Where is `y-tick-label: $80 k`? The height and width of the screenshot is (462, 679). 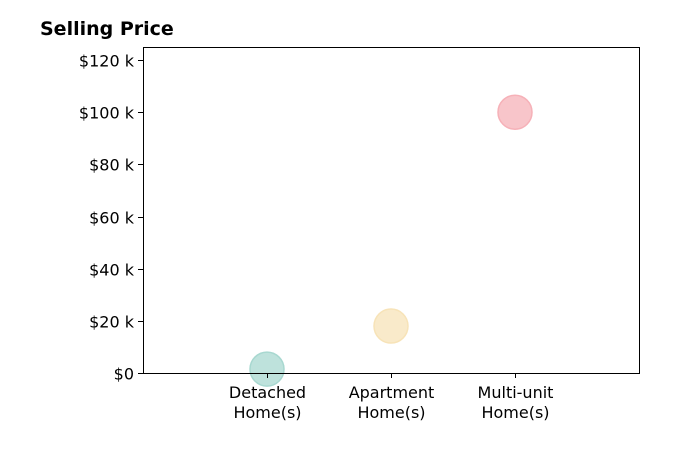 y-tick-label: $80 k is located at coordinates (112, 165).